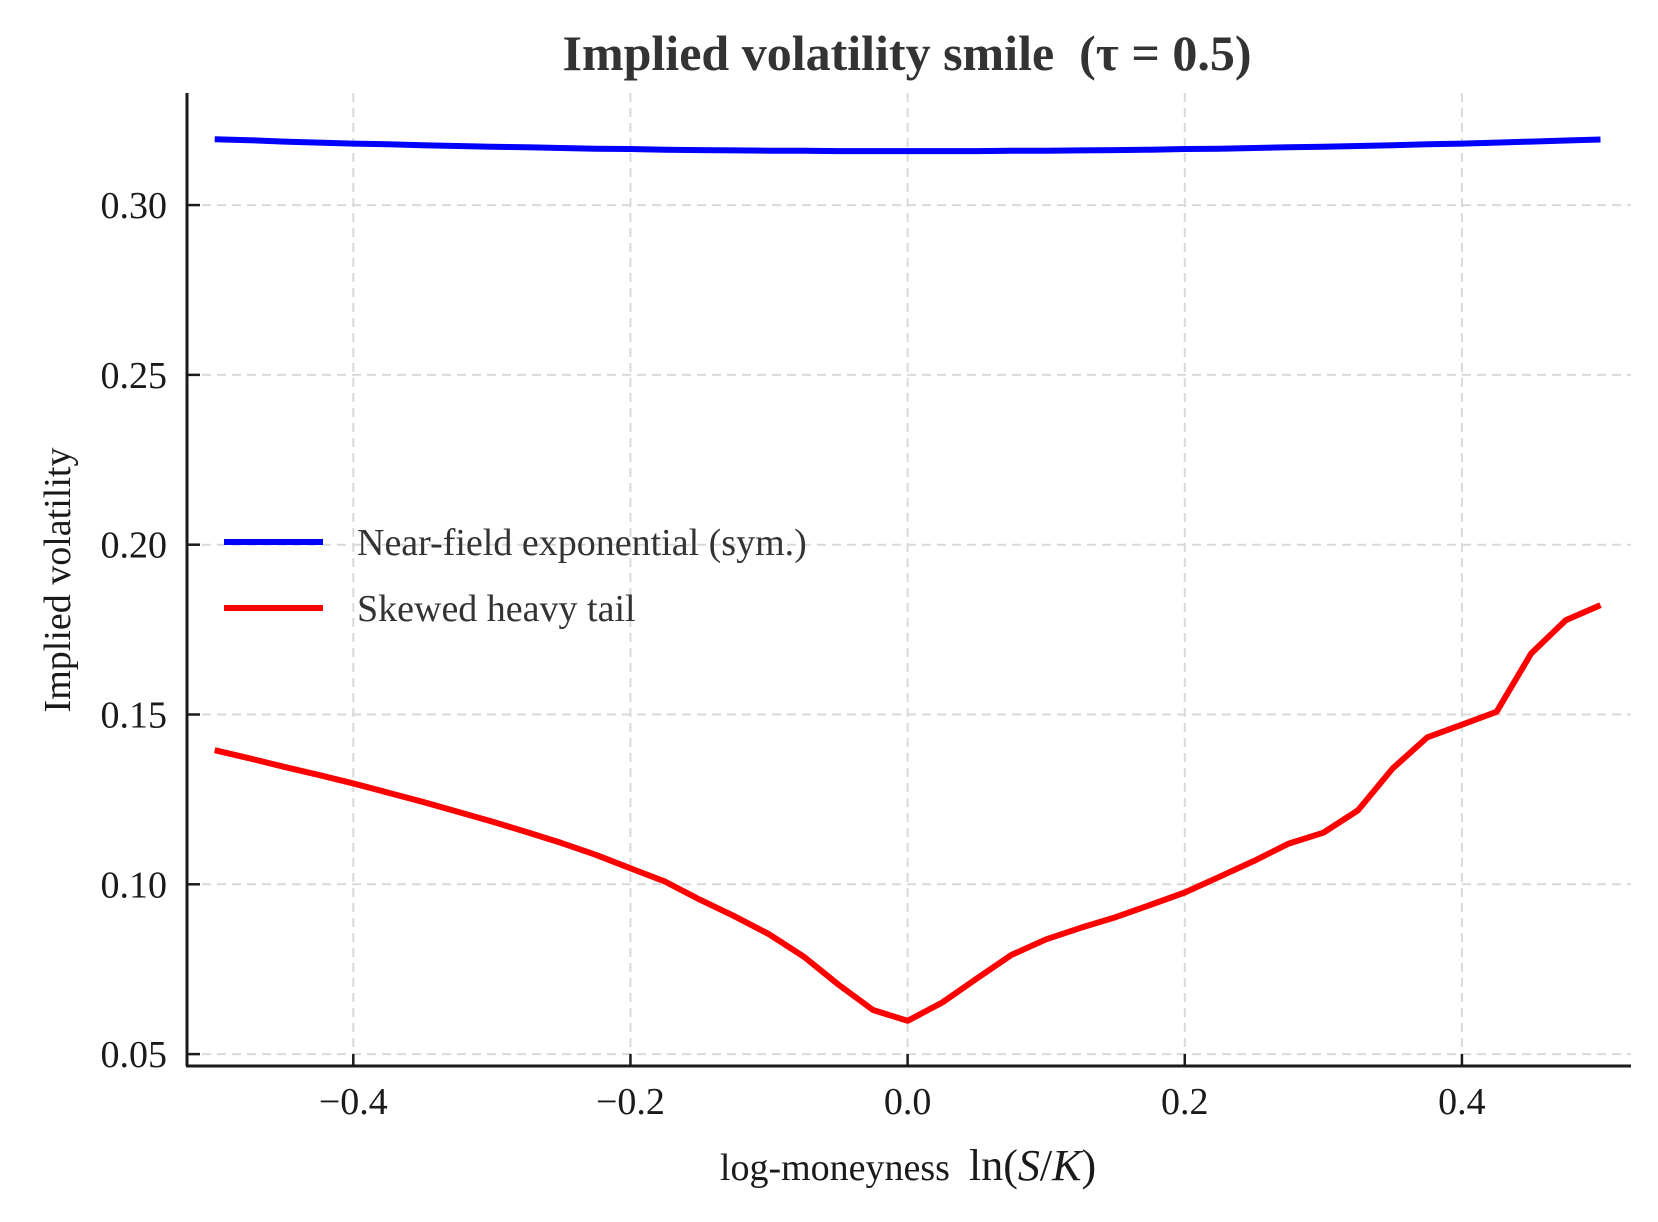 This screenshot has width=1658, height=1222. What do you see at coordinates (1462, 1102) in the screenshot?
I see `x-tick-label: 0.4` at bounding box center [1462, 1102].